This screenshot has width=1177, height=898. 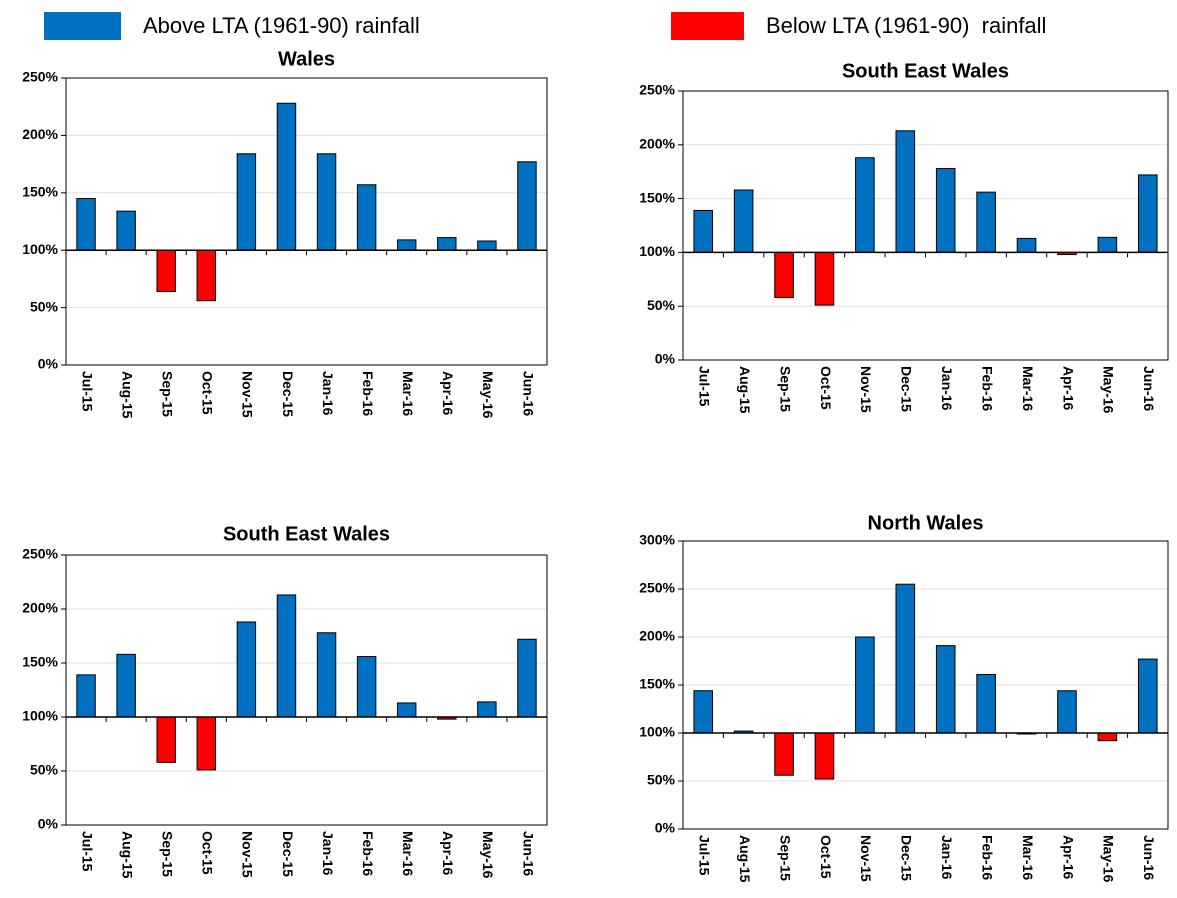 I want to click on chart-title: Wales, so click(x=306, y=59).